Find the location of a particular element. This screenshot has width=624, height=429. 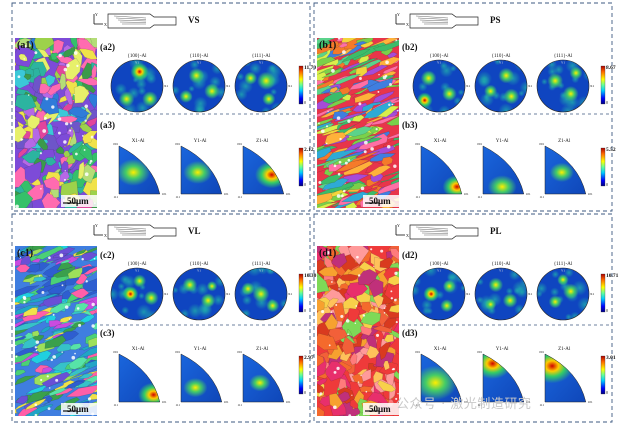

quadrant-d-header-axis-x-label: X is located at coordinates (407, 235).